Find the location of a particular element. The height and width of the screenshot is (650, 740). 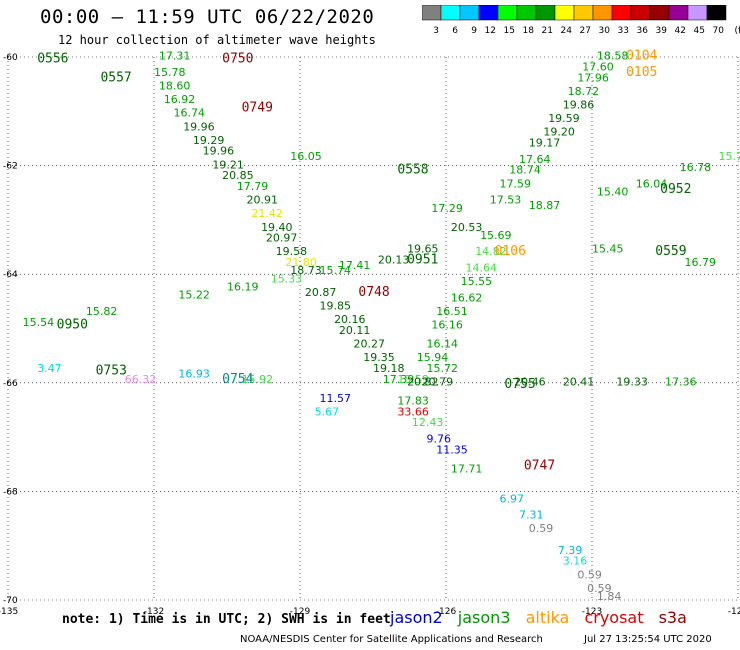

swh-label: 16.19 is located at coordinates (243, 286).